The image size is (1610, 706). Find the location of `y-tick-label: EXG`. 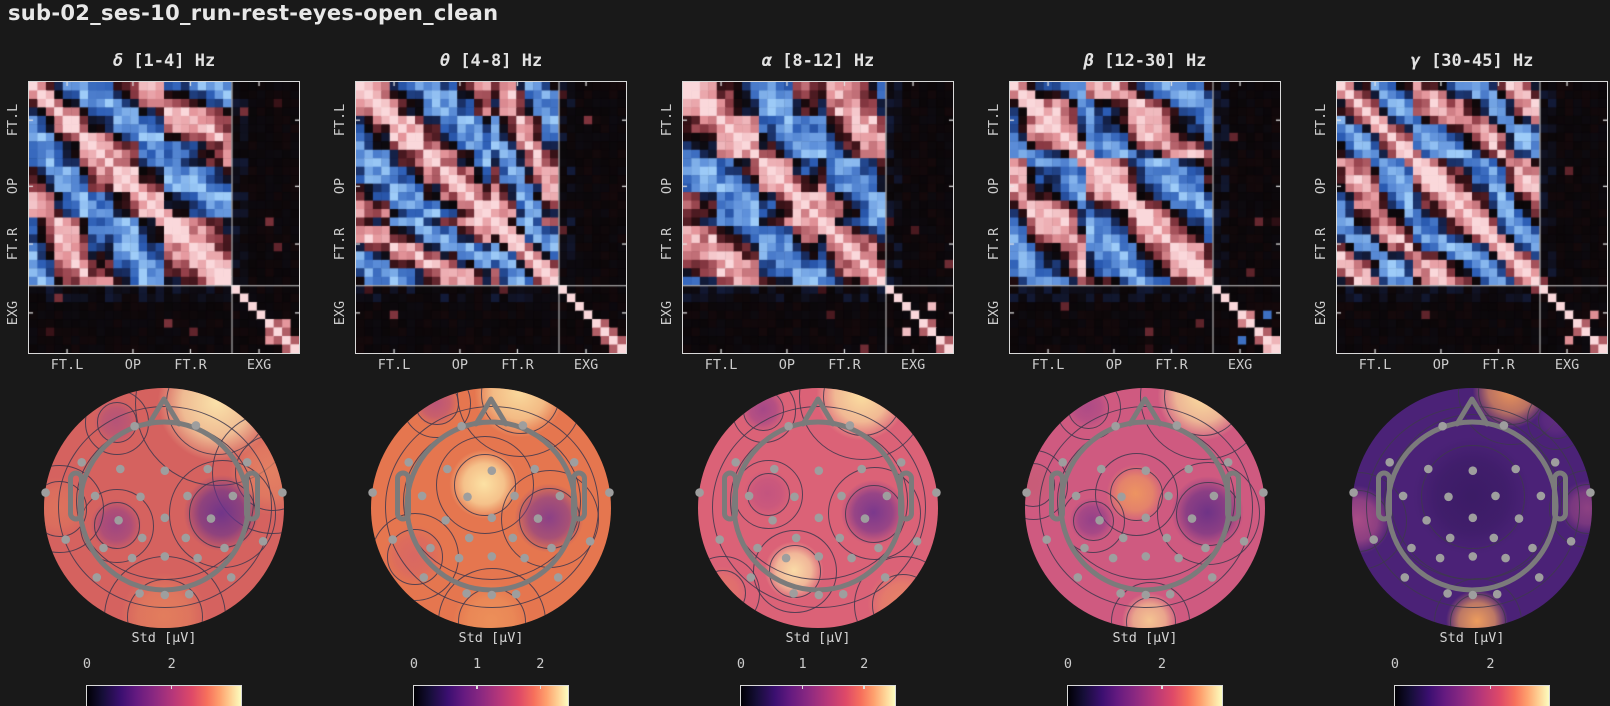

y-tick-label: EXG is located at coordinates (1321, 313).